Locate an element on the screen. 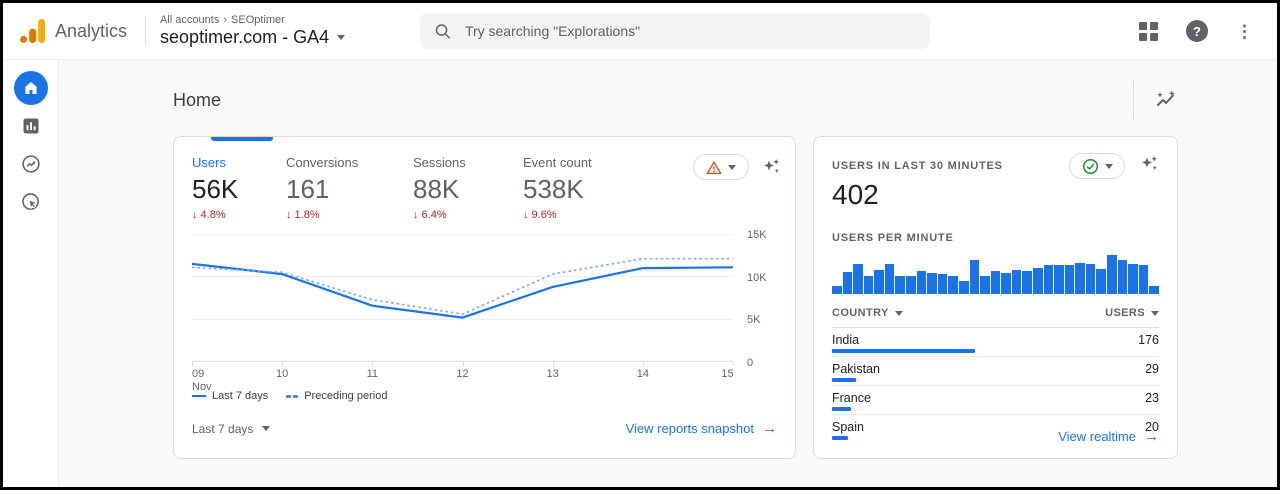  search-input is located at coordinates (689, 31).